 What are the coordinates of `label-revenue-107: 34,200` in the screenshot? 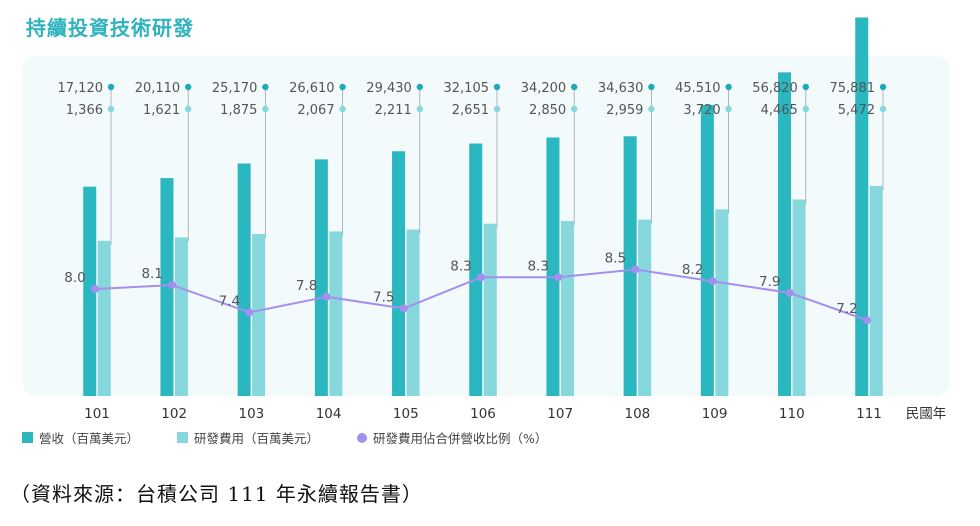 It's located at (544, 88).